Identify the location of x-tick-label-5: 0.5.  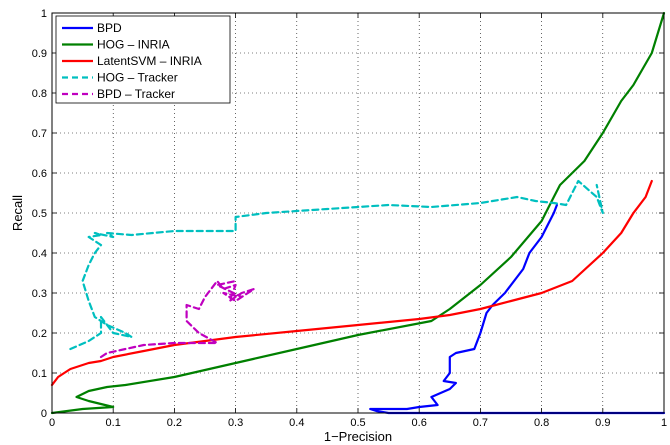
(357, 423).